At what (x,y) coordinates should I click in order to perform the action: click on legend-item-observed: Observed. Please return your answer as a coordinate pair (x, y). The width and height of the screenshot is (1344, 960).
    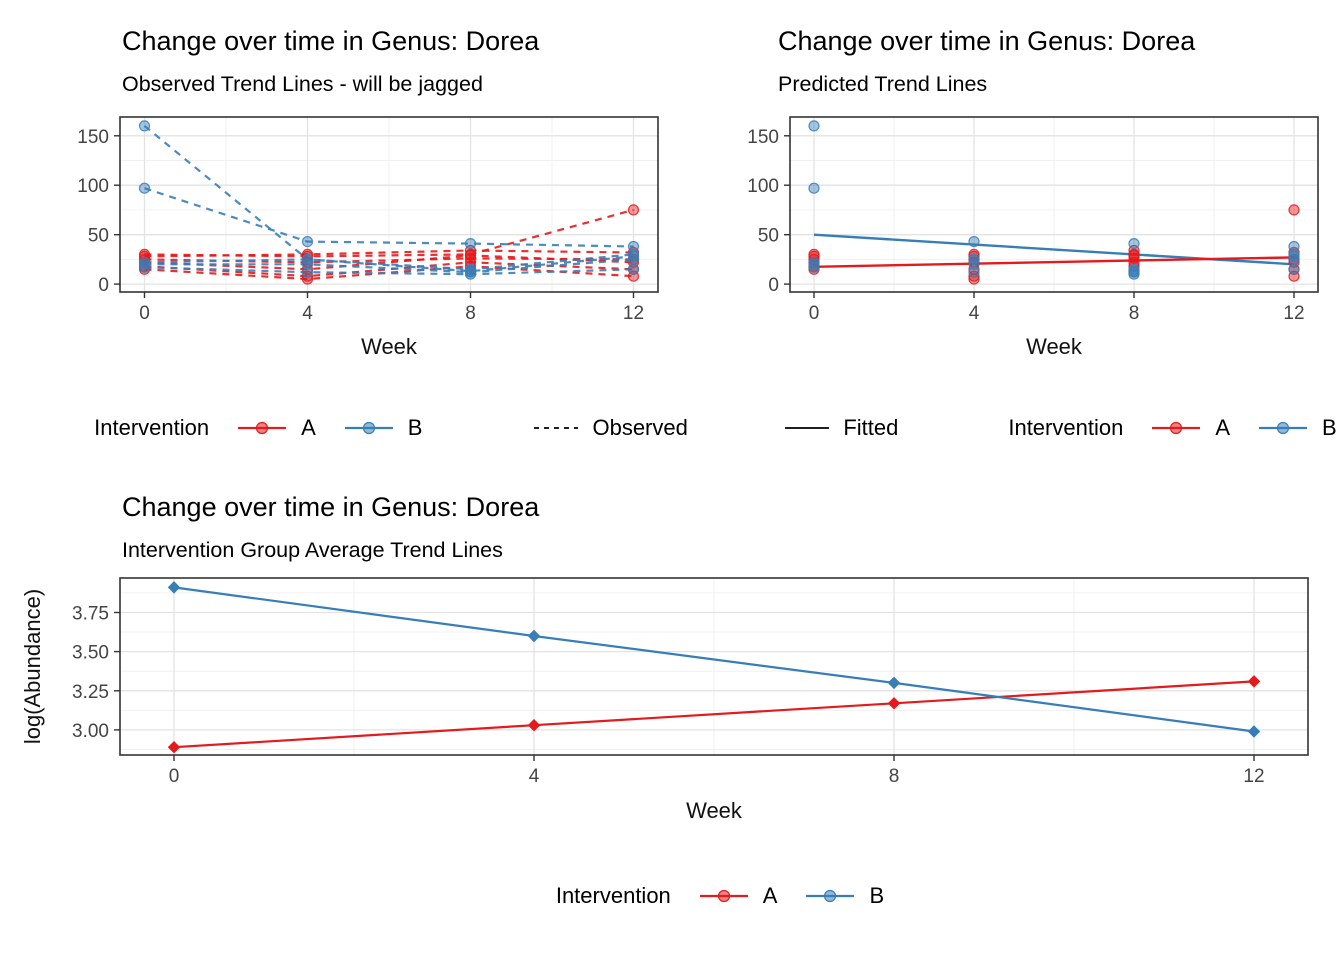
    Looking at the image, I should click on (610, 428).